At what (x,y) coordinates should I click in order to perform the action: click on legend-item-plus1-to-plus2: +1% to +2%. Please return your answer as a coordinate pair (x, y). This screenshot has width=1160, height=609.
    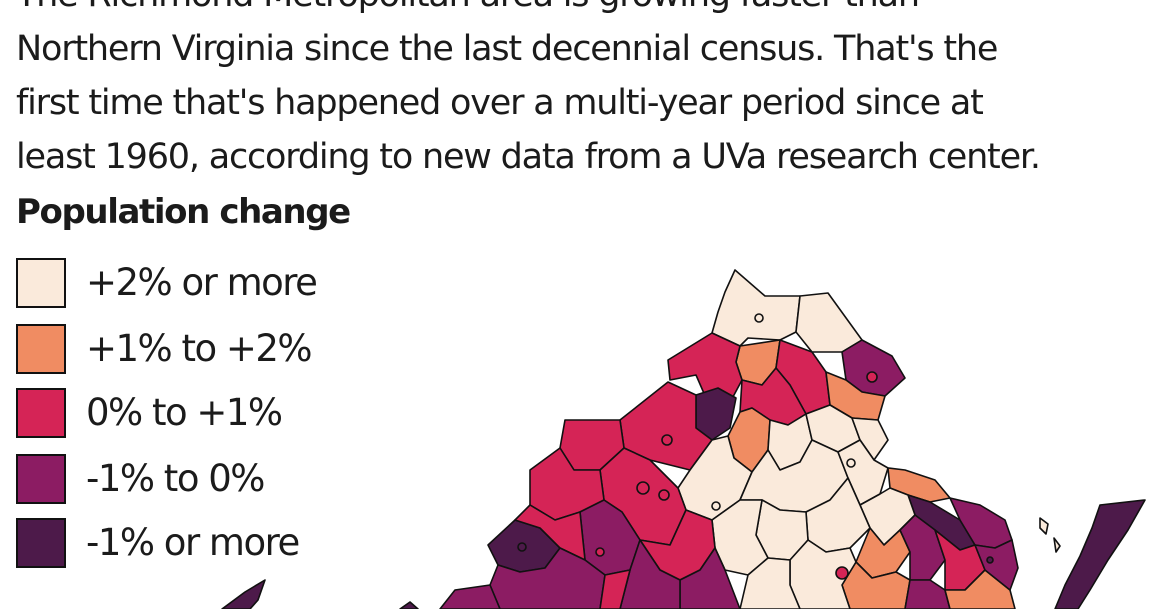
    Looking at the image, I should click on (186, 350).